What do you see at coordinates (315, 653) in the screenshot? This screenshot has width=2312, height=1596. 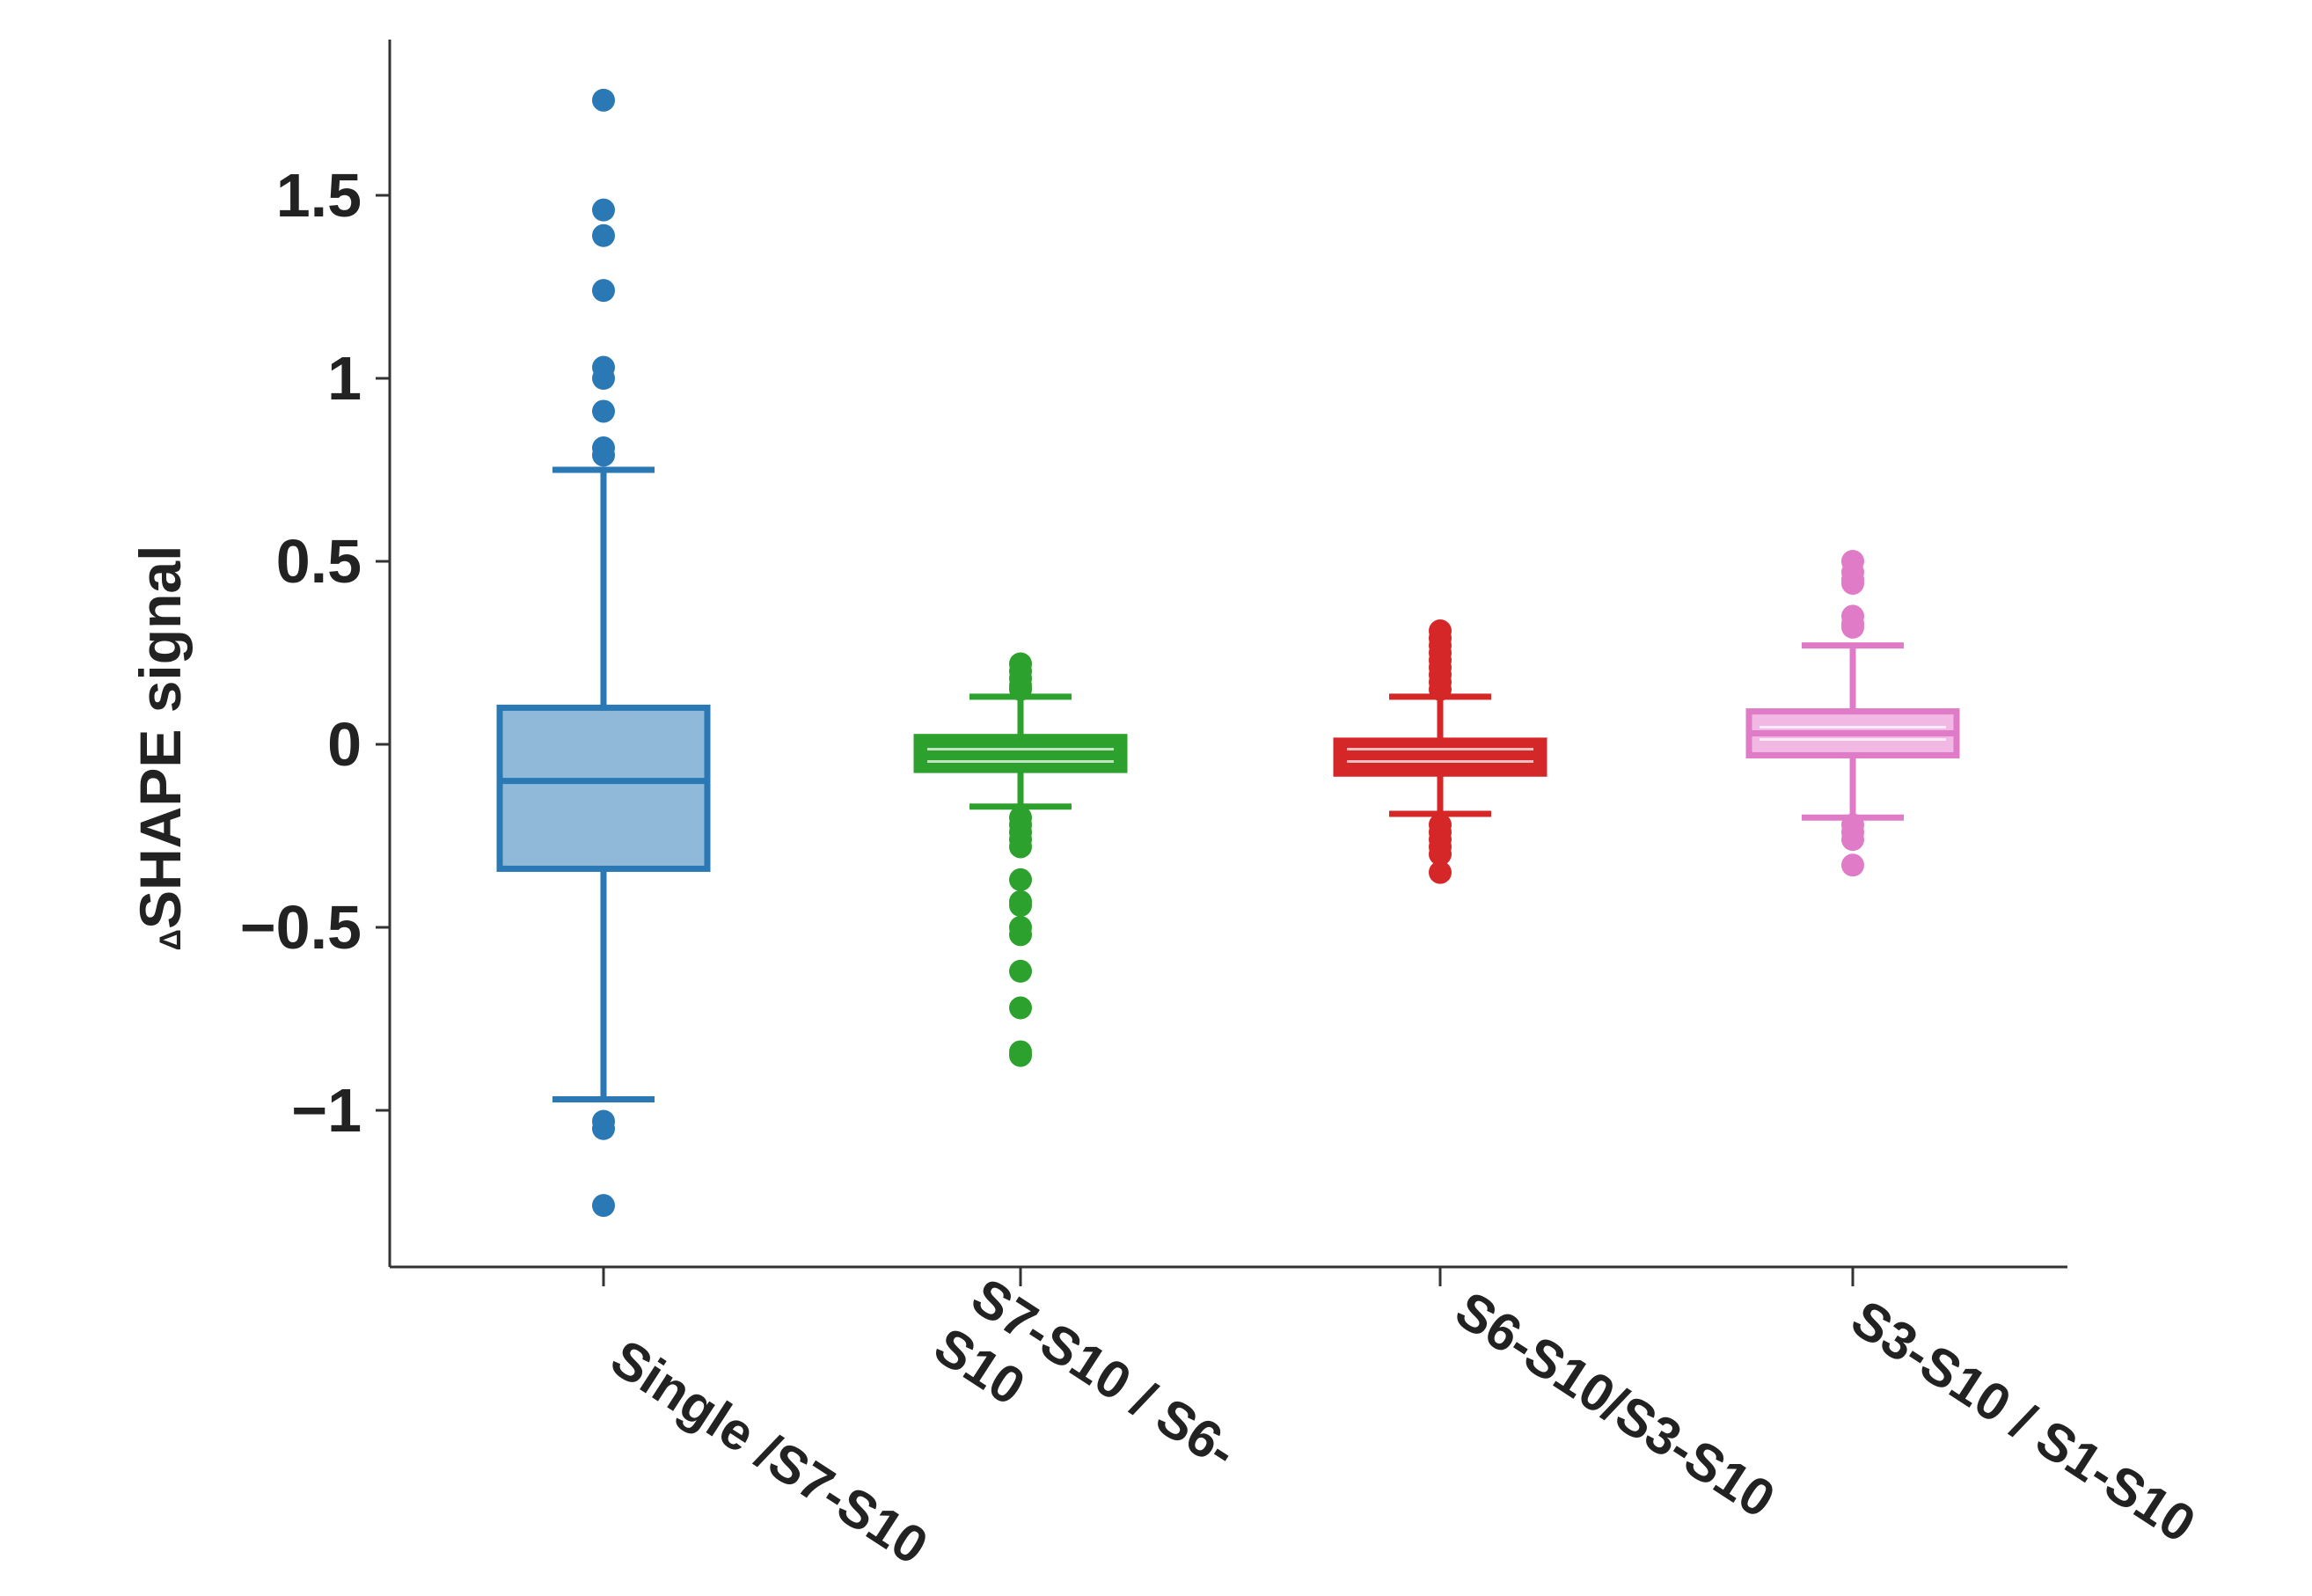 I see `y-axis: −1 −0.5 0 0.5 1 1.5` at bounding box center [315, 653].